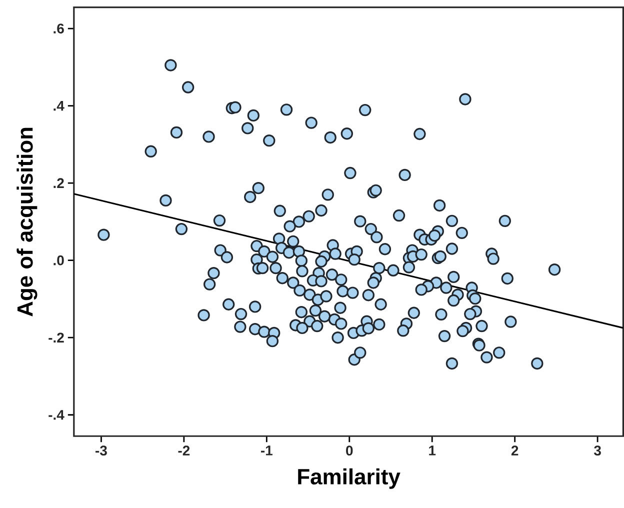 This screenshot has width=624, height=508. What do you see at coordinates (59, 260) in the screenshot?
I see `y-tick-label: .0` at bounding box center [59, 260].